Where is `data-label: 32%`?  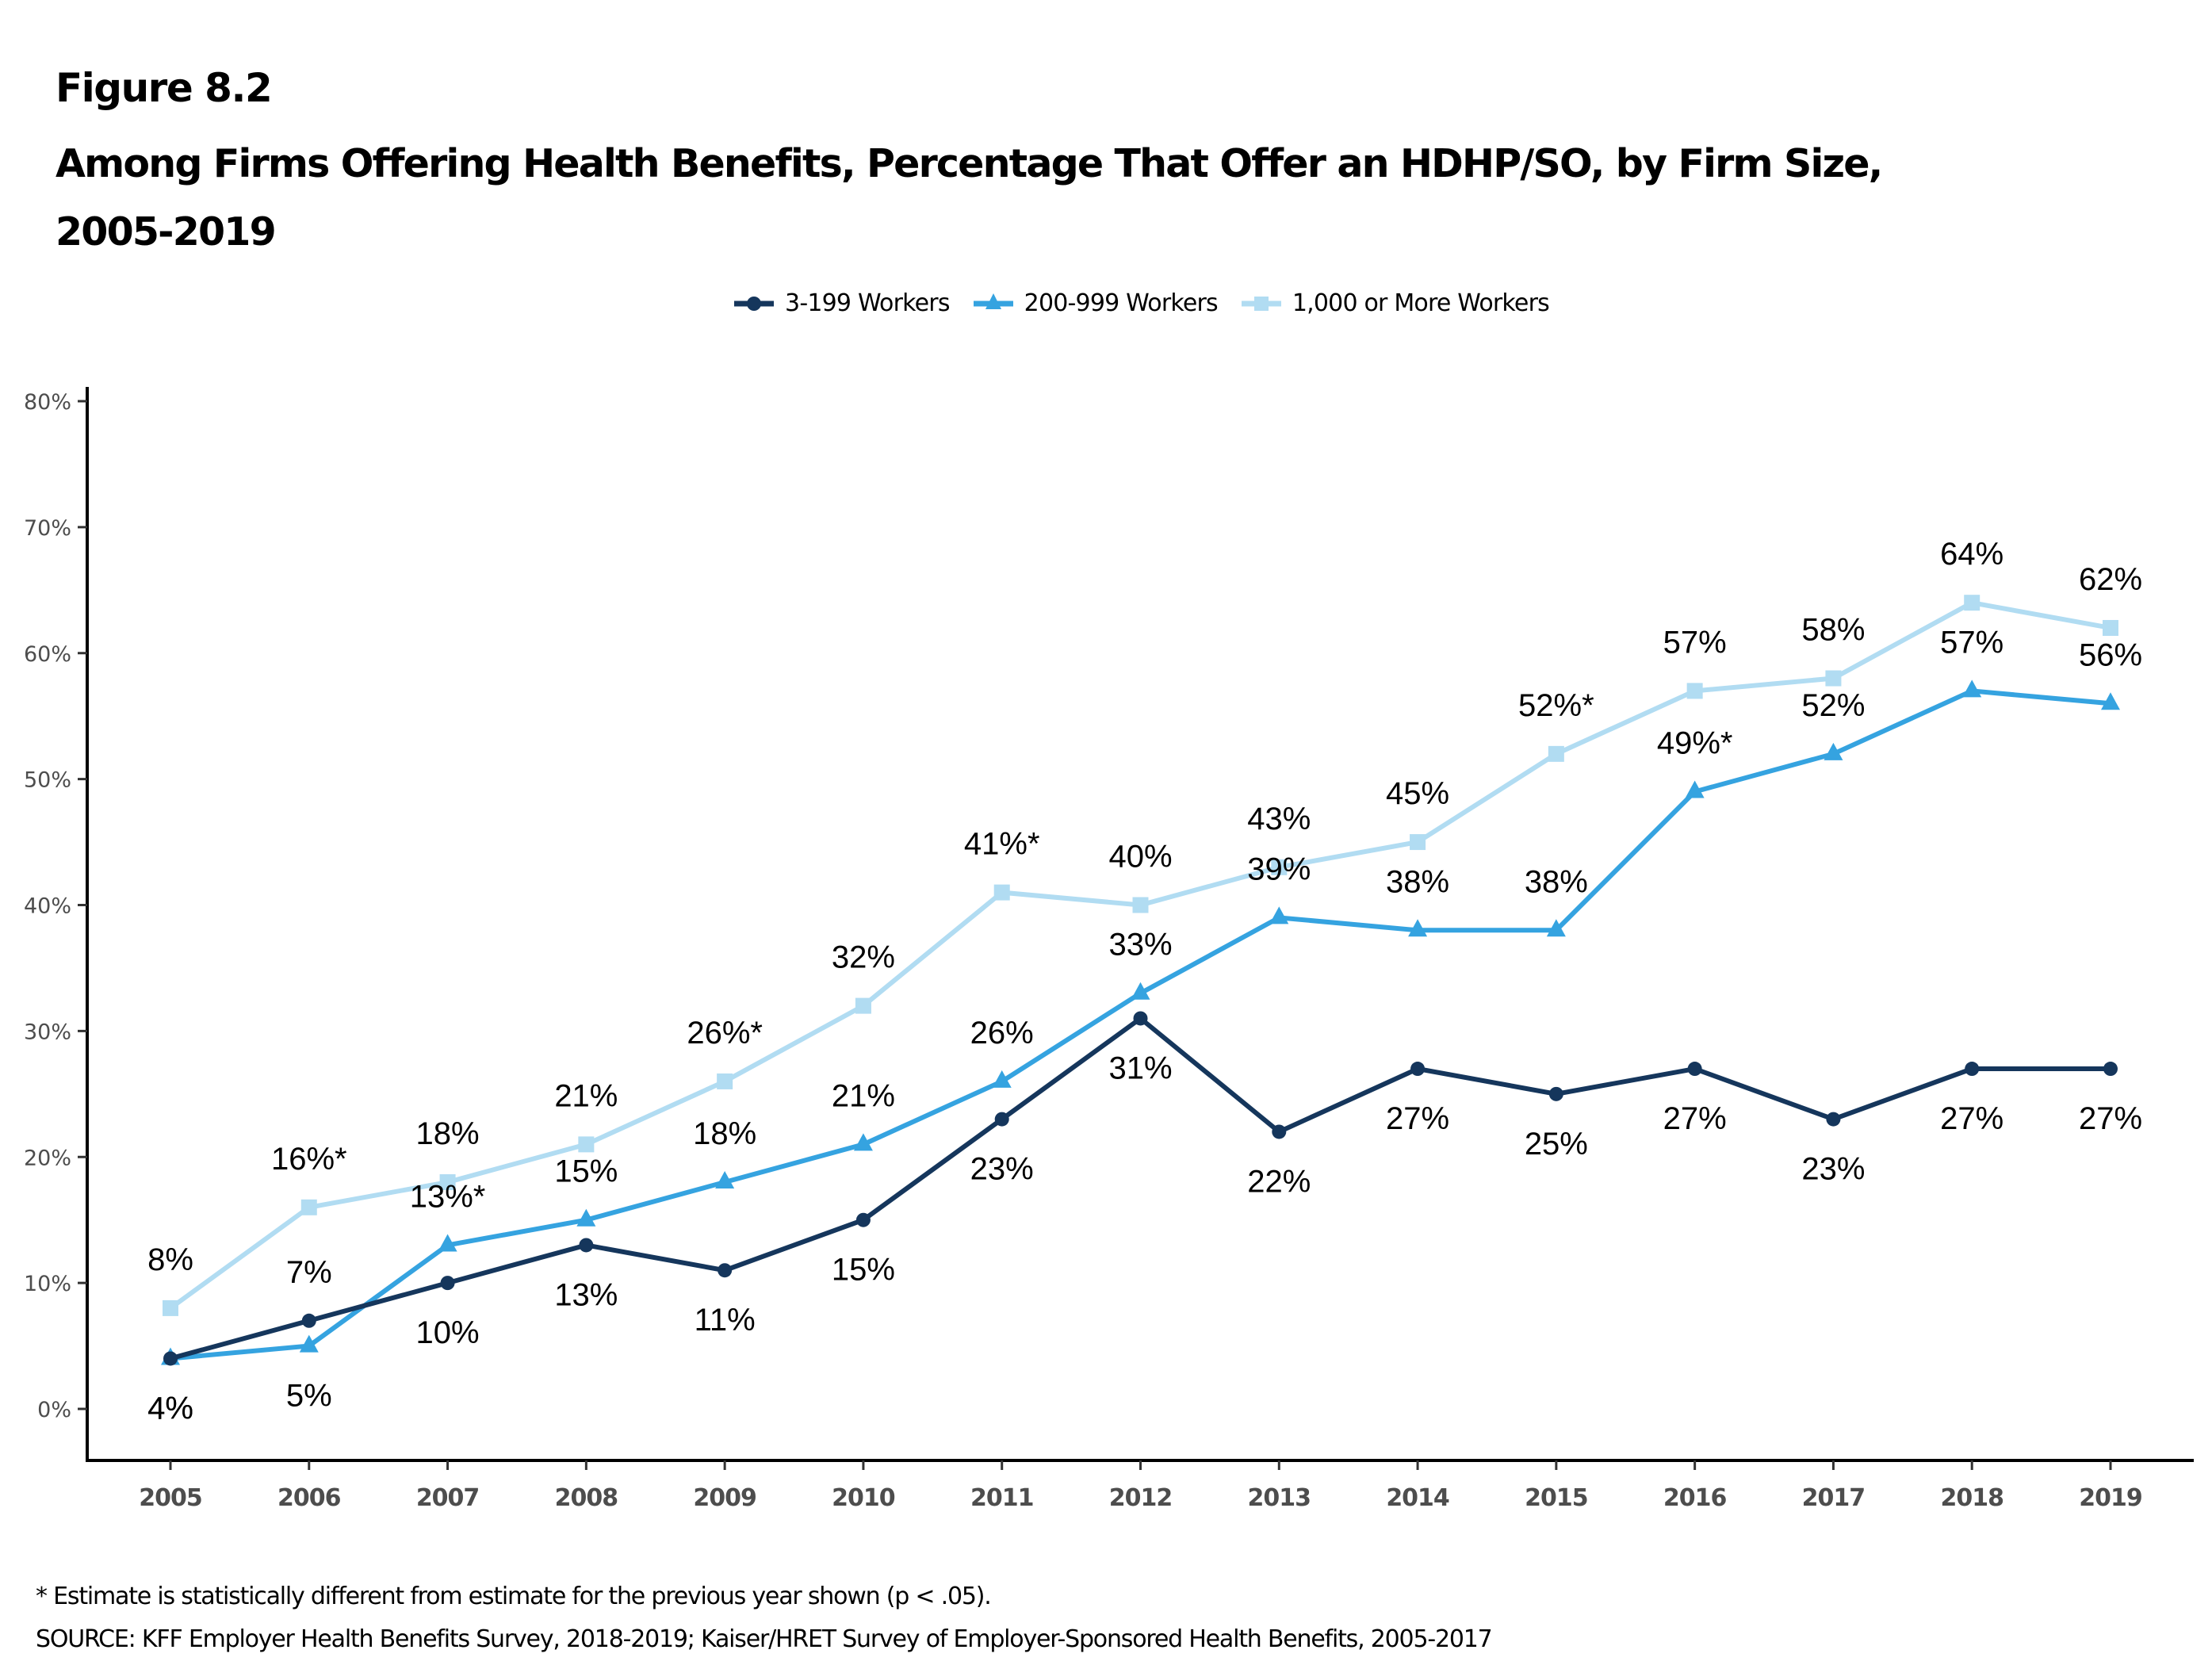
data-label: 32% is located at coordinates (863, 957).